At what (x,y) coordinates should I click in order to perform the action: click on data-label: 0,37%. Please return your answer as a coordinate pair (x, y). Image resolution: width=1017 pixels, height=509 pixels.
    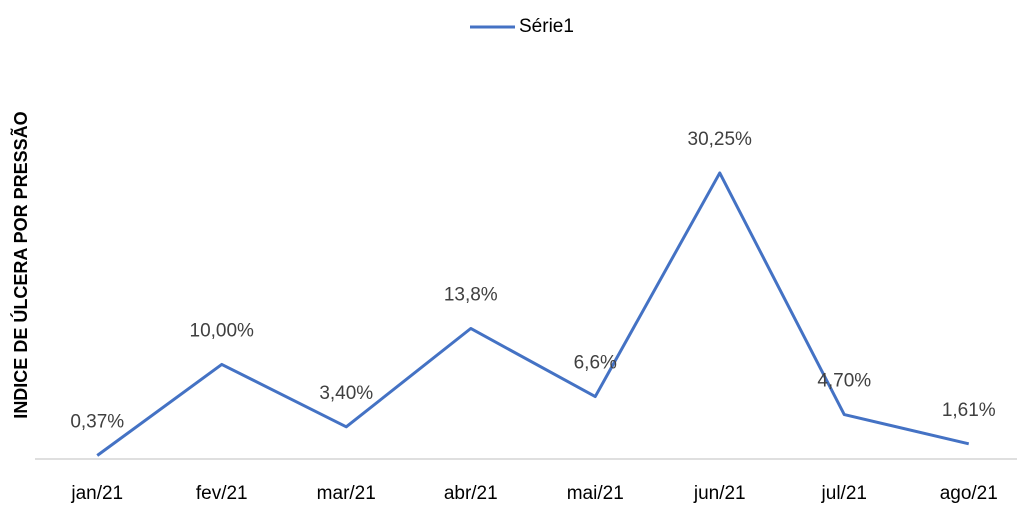
    Looking at the image, I should click on (97, 422).